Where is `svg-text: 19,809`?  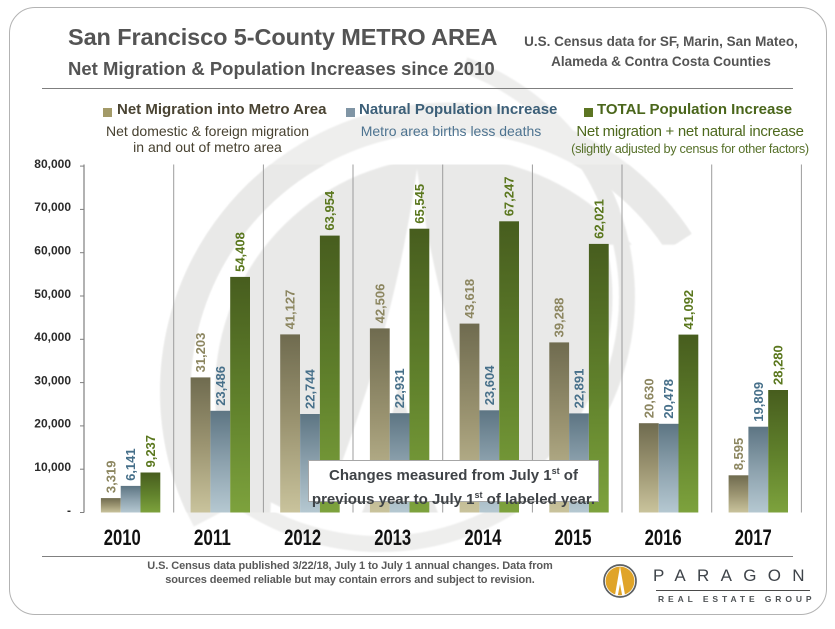
svg-text: 19,809 is located at coordinates (758, 402).